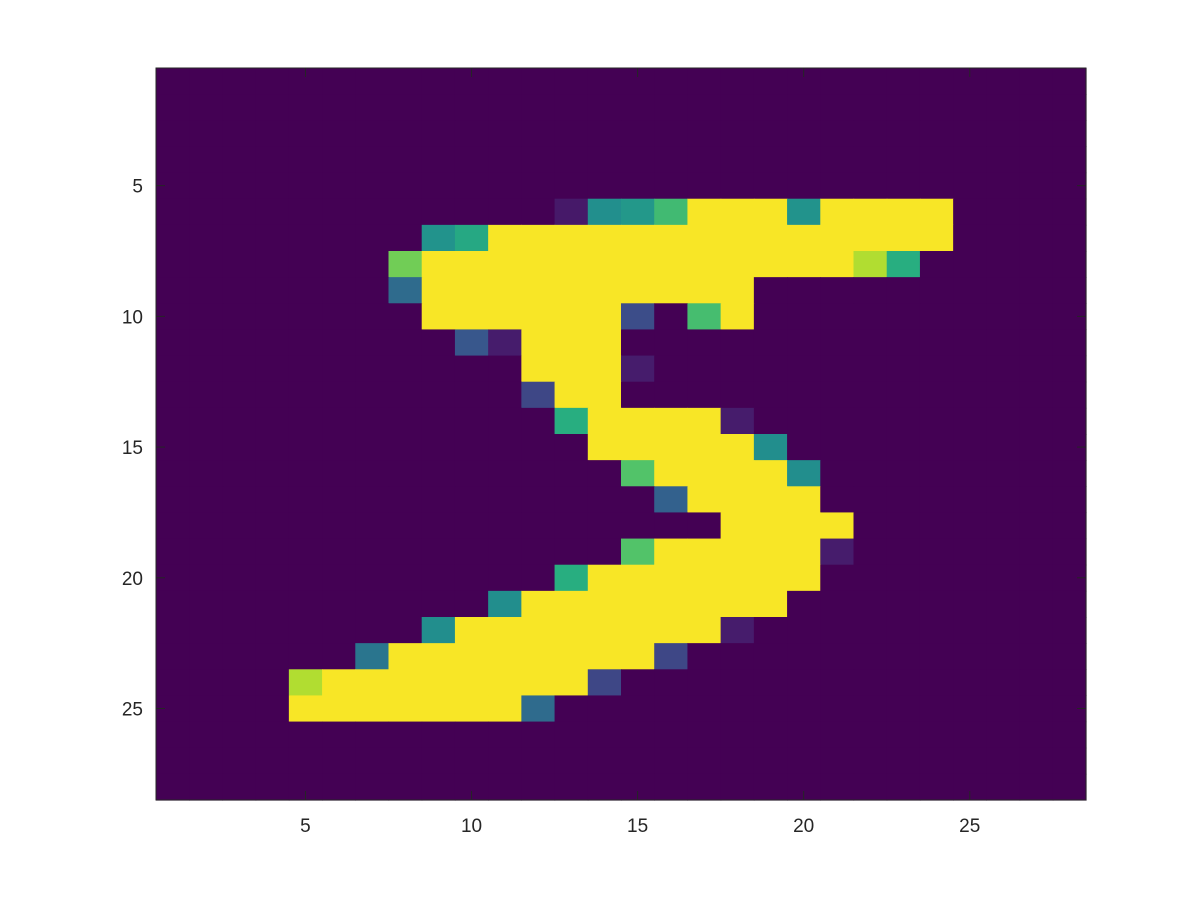 This screenshot has width=1200, height=900. What do you see at coordinates (132, 579) in the screenshot?
I see `y-tick-label: 20` at bounding box center [132, 579].